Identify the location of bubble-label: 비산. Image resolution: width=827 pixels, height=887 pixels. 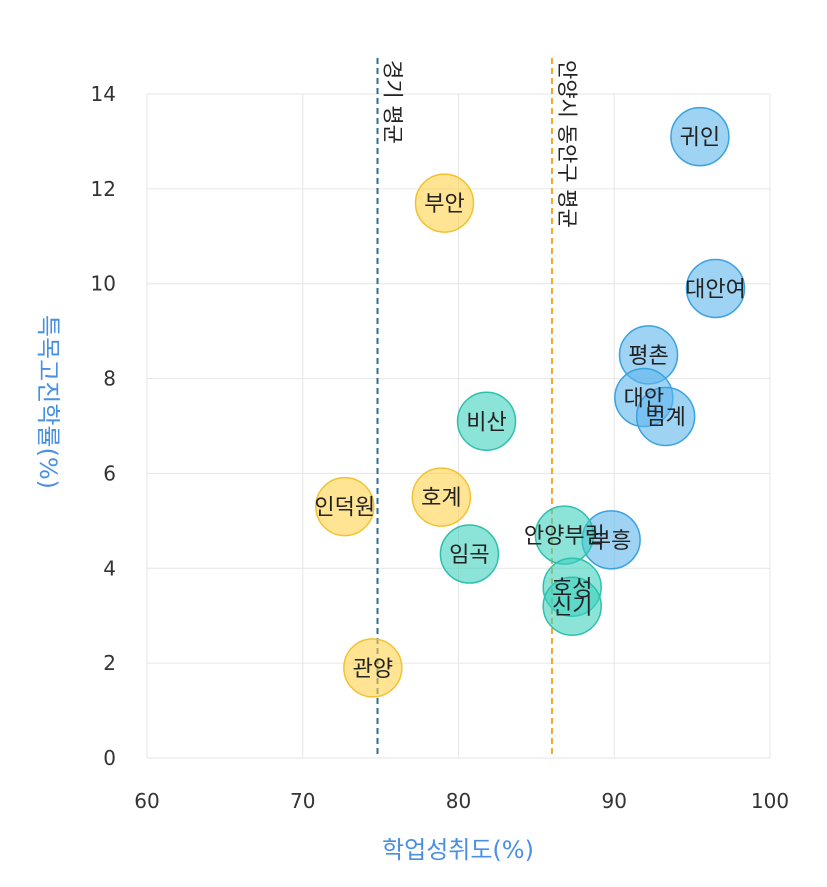
(486, 422).